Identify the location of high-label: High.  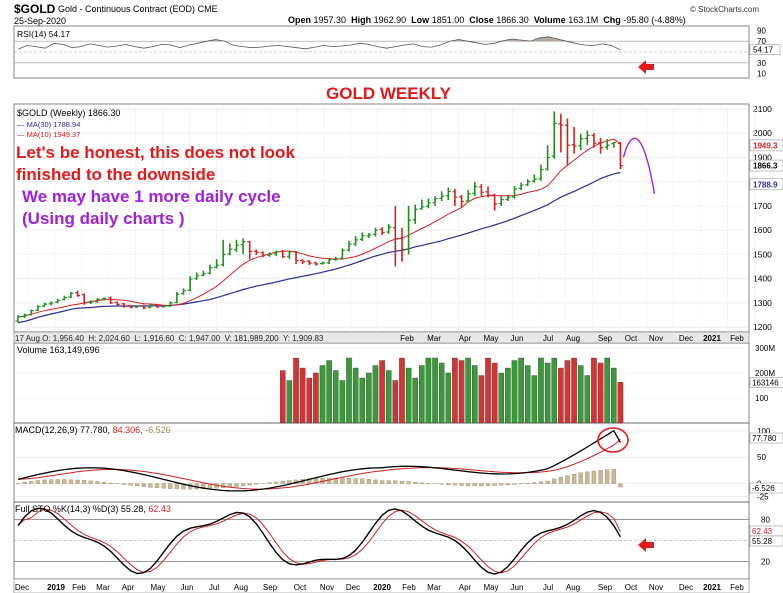
(361, 20).